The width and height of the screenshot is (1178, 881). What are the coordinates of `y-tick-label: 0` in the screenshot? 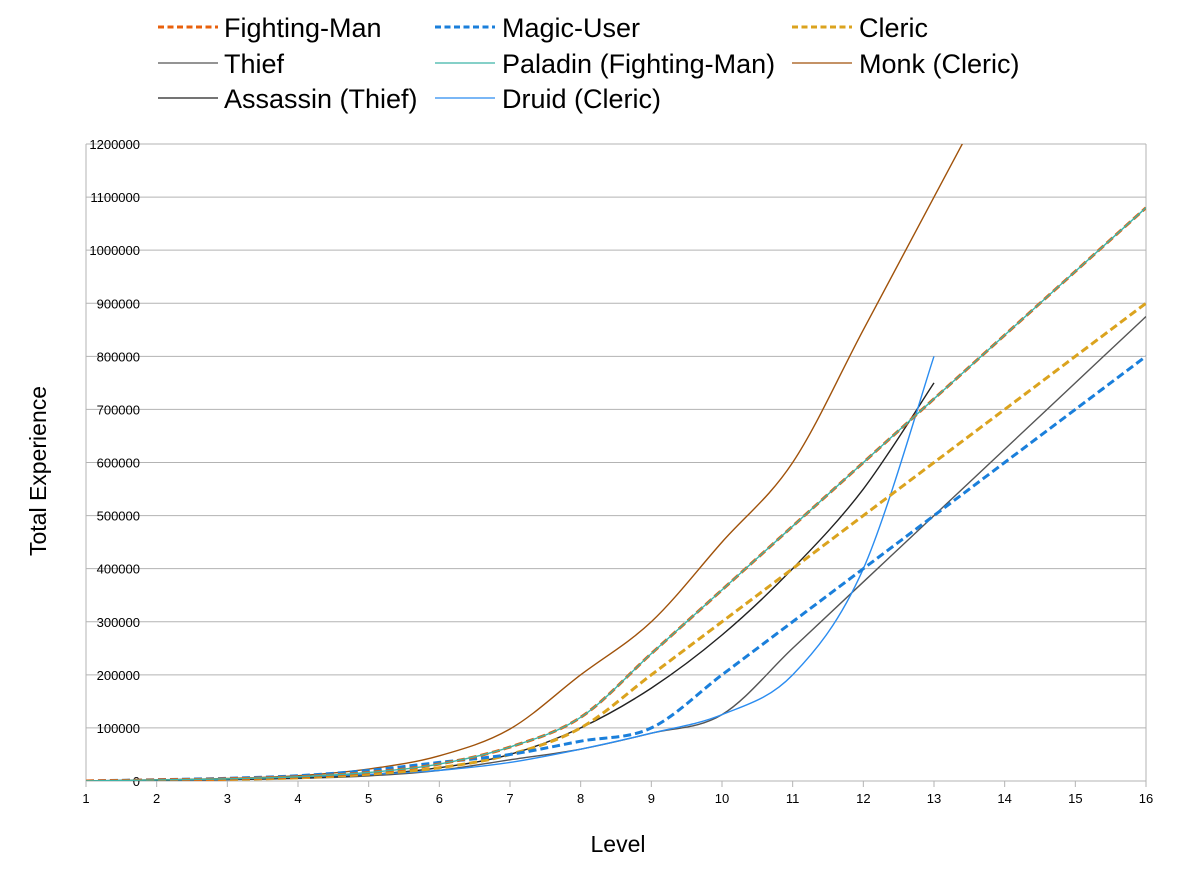 It's located at (136, 781).